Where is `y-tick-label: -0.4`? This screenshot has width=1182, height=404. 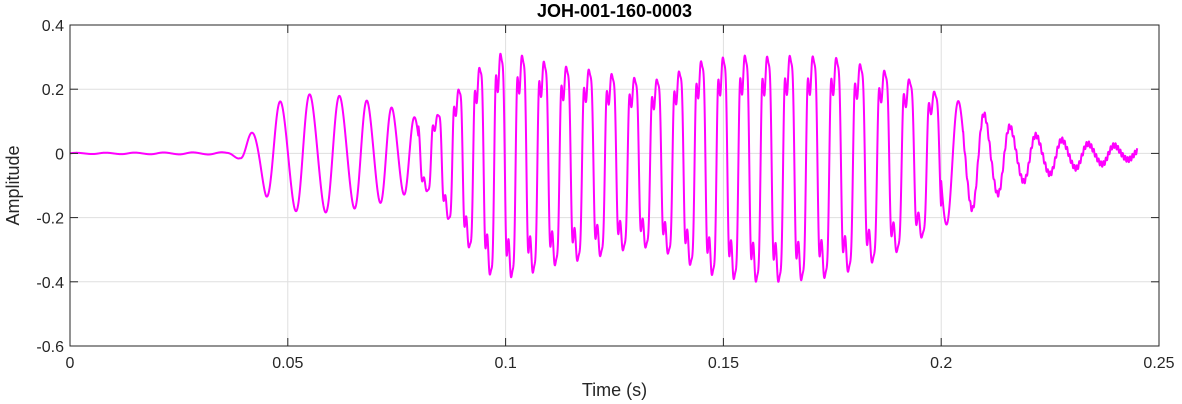 y-tick-label: -0.4 is located at coordinates (50, 283).